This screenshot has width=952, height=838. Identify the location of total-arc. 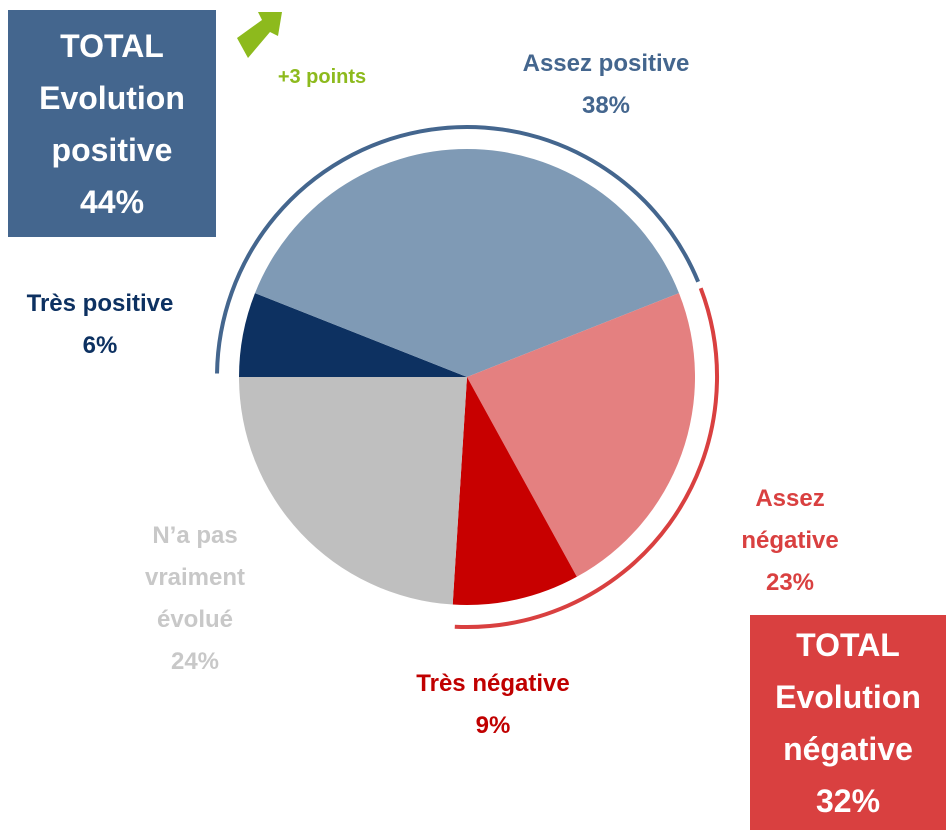
(586, 458).